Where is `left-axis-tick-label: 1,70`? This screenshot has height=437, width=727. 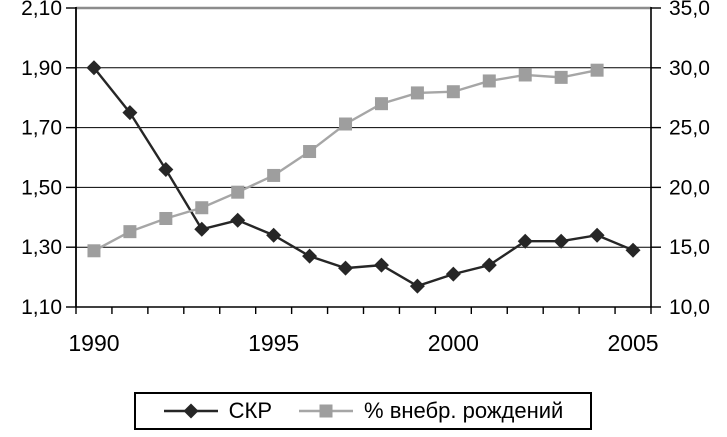 left-axis-tick-label: 1,70 is located at coordinates (41, 128).